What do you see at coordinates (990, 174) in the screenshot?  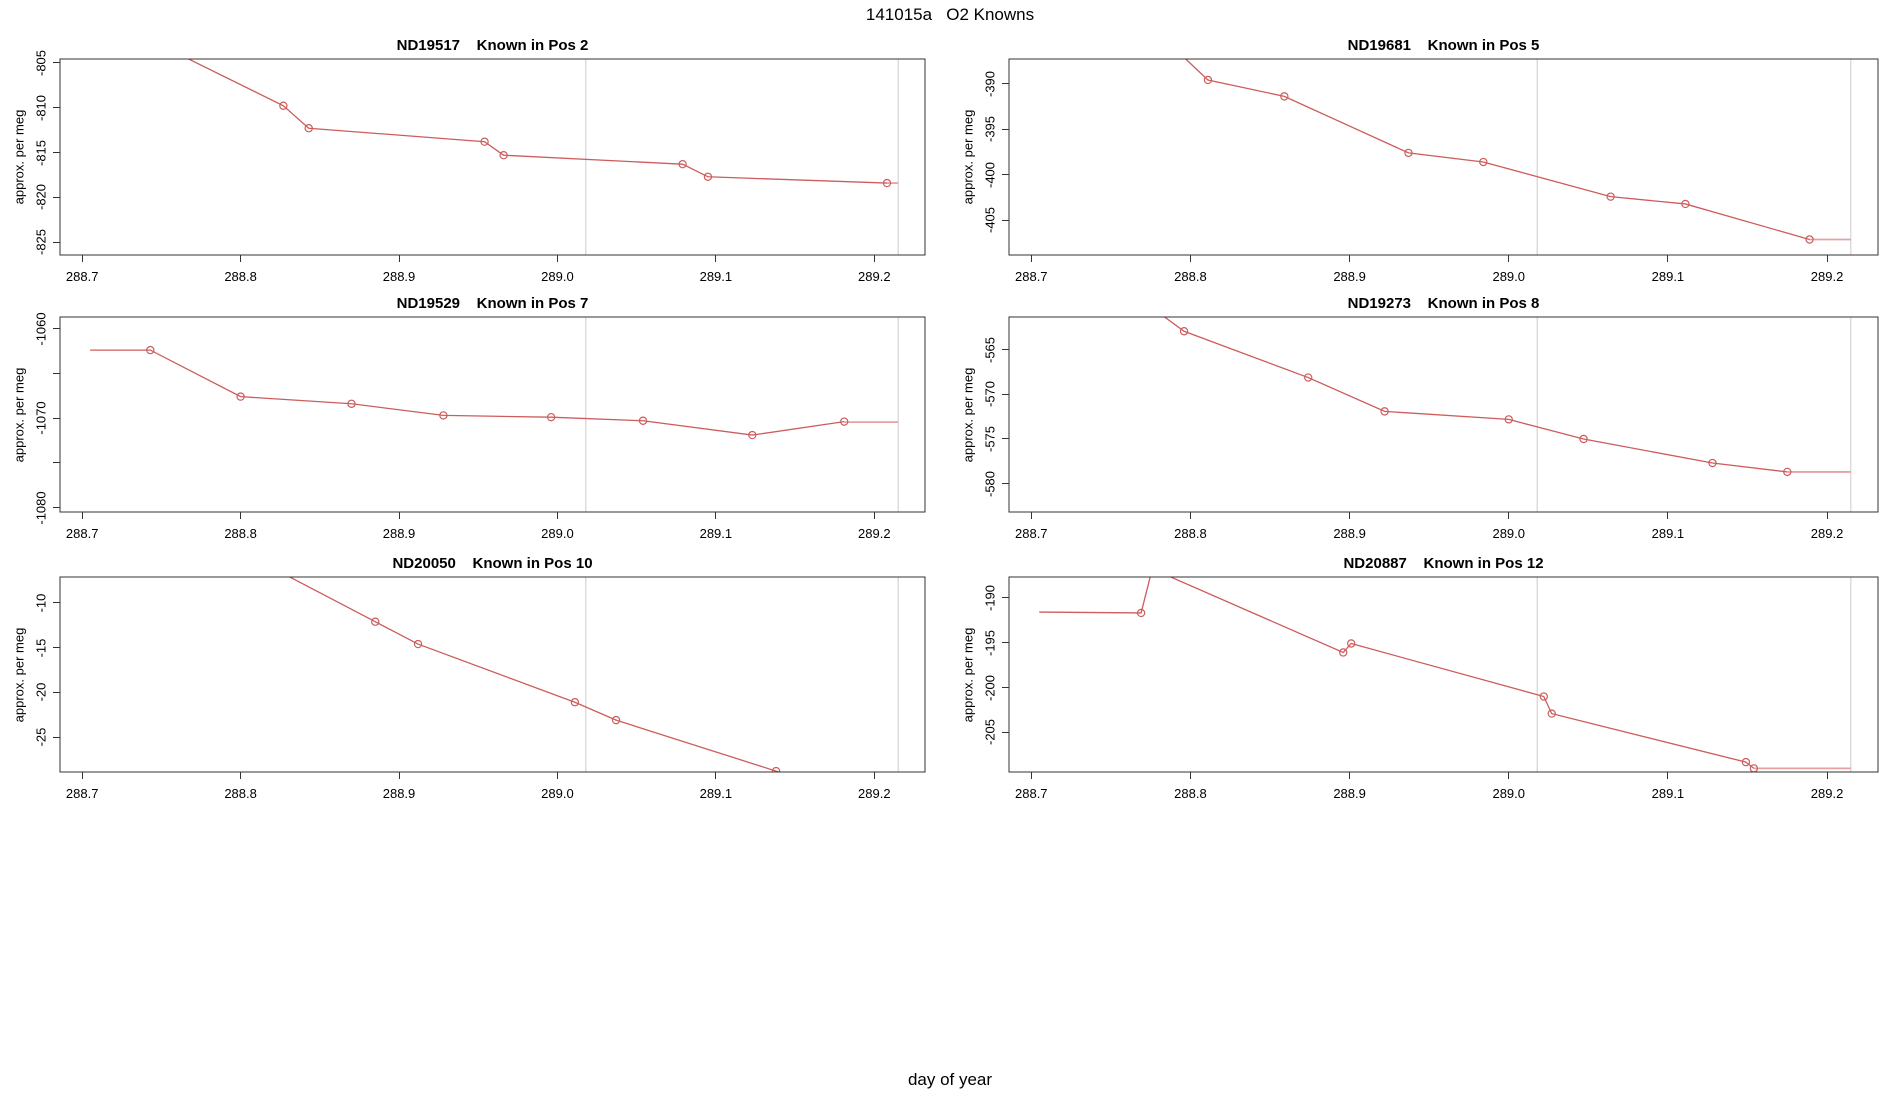 I see `y-tick-label: -400` at bounding box center [990, 174].